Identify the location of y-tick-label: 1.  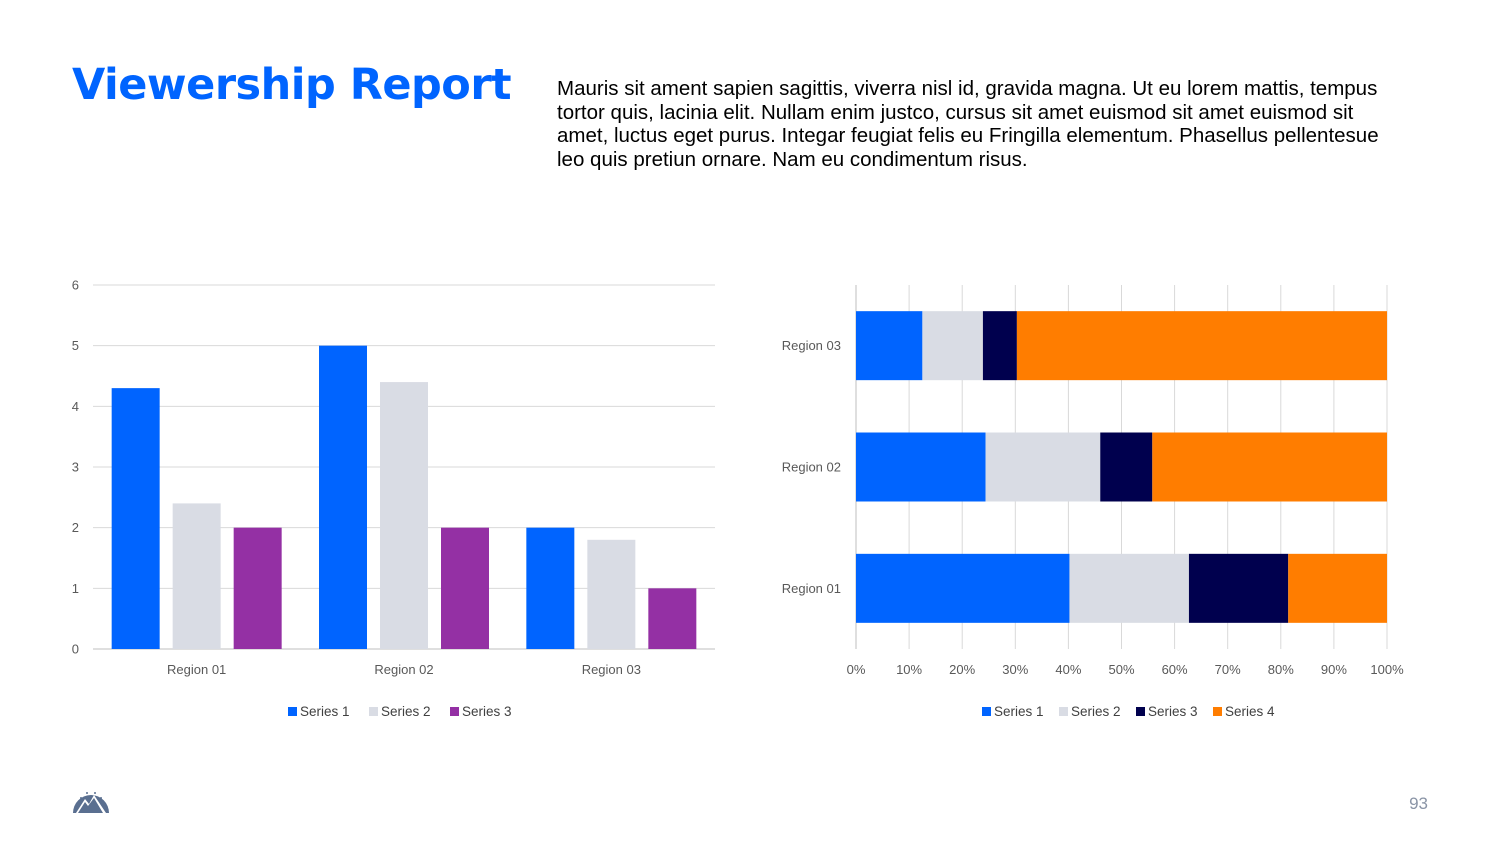
(75, 588).